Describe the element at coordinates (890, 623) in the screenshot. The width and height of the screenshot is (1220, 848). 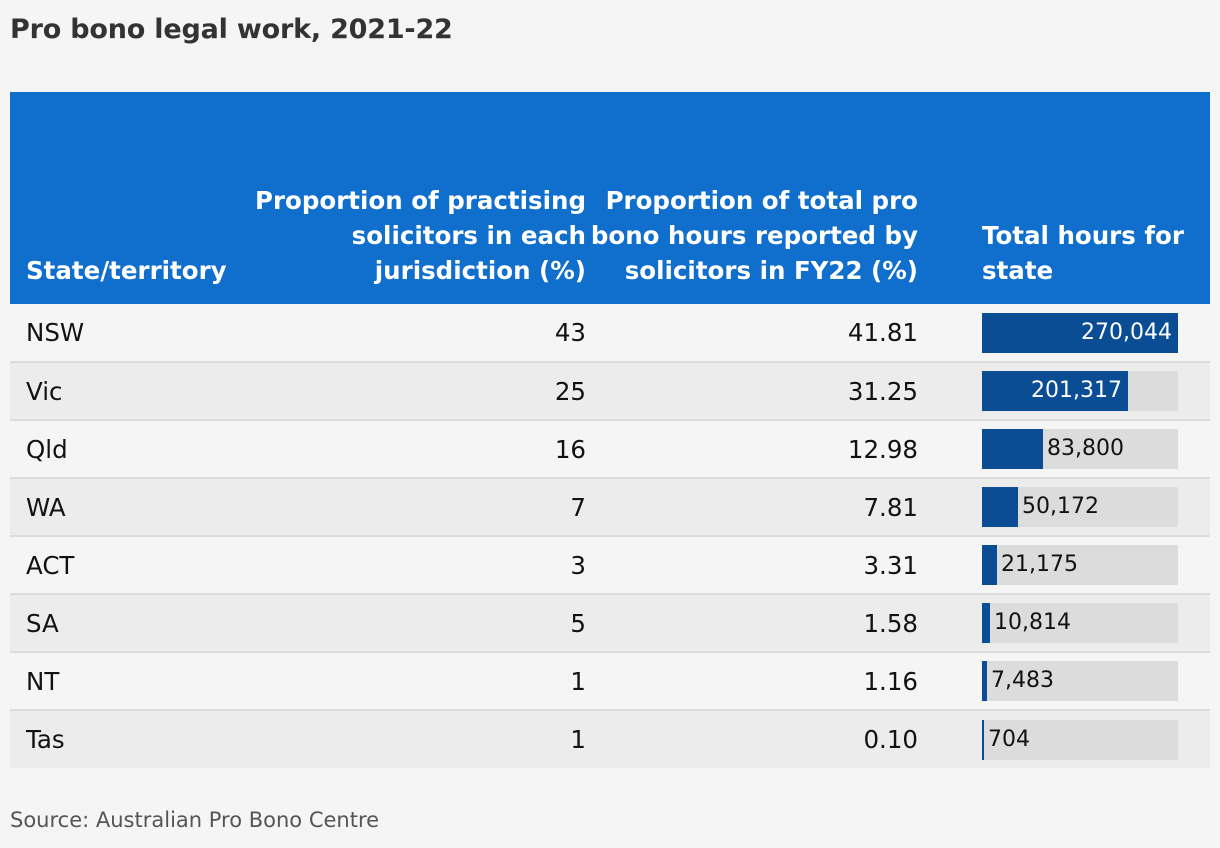
I see `hours-proportion-cell: 1.58` at that location.